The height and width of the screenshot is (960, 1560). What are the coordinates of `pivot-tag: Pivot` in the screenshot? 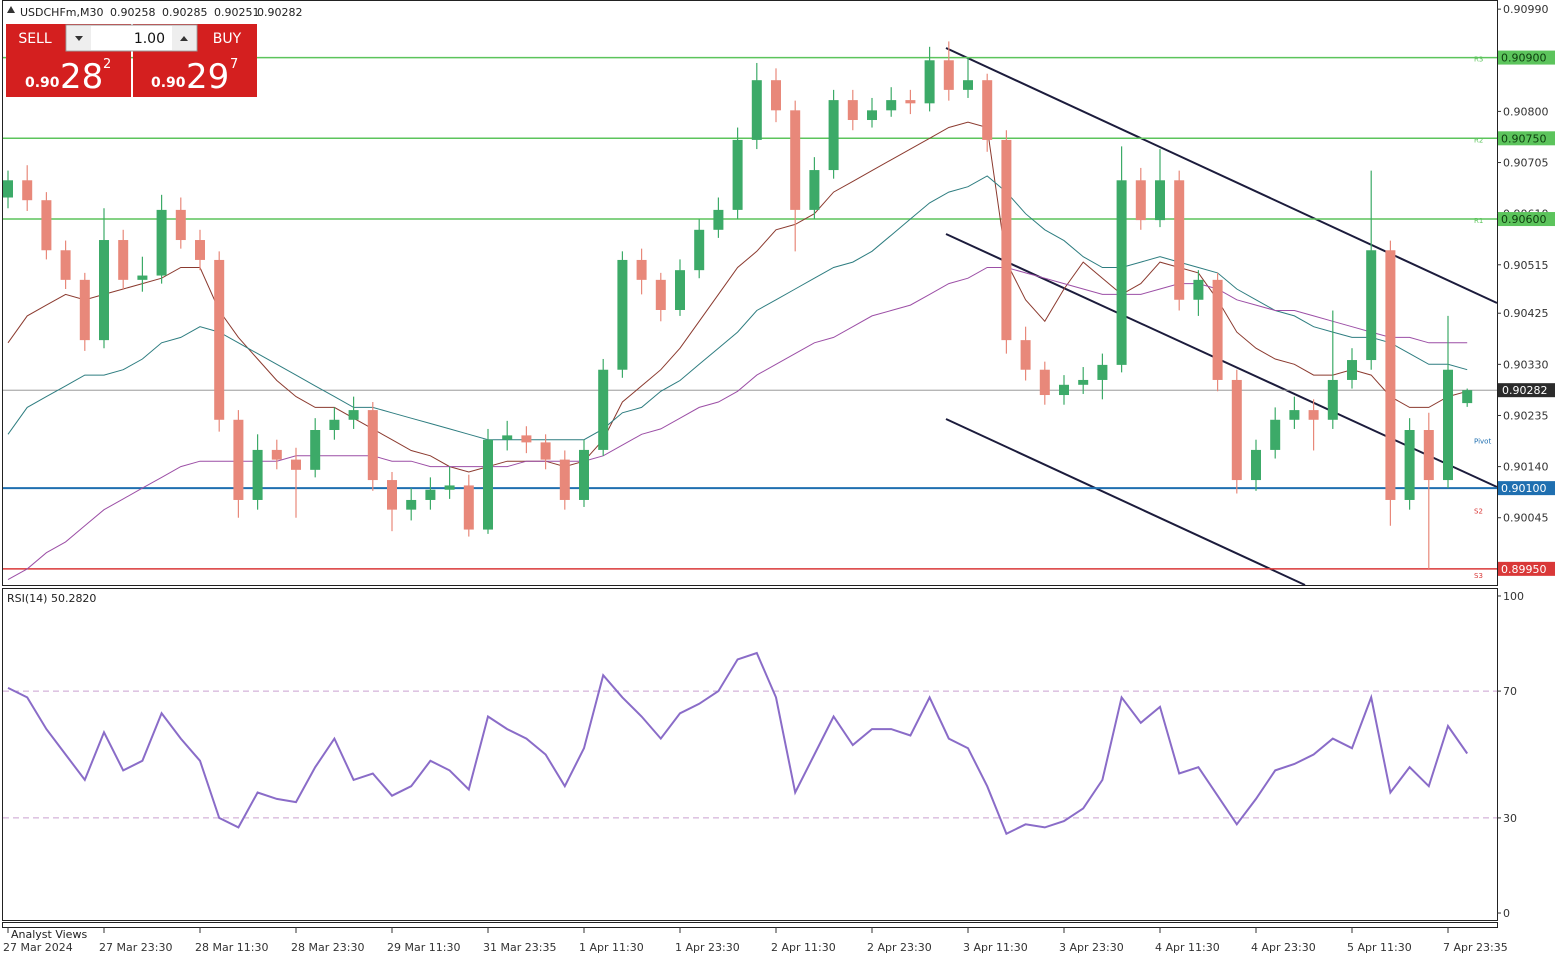 It's located at (1482, 442).